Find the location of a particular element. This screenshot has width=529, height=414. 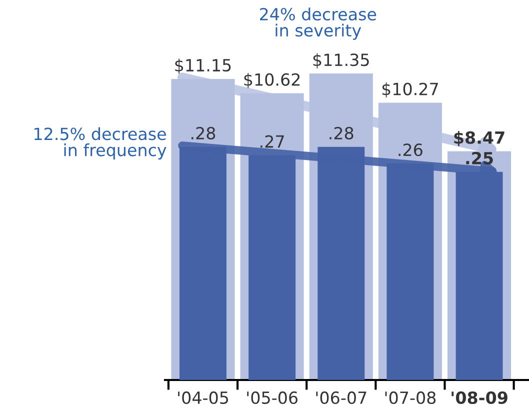

x-tick-label: '07-08 is located at coordinates (410, 397).